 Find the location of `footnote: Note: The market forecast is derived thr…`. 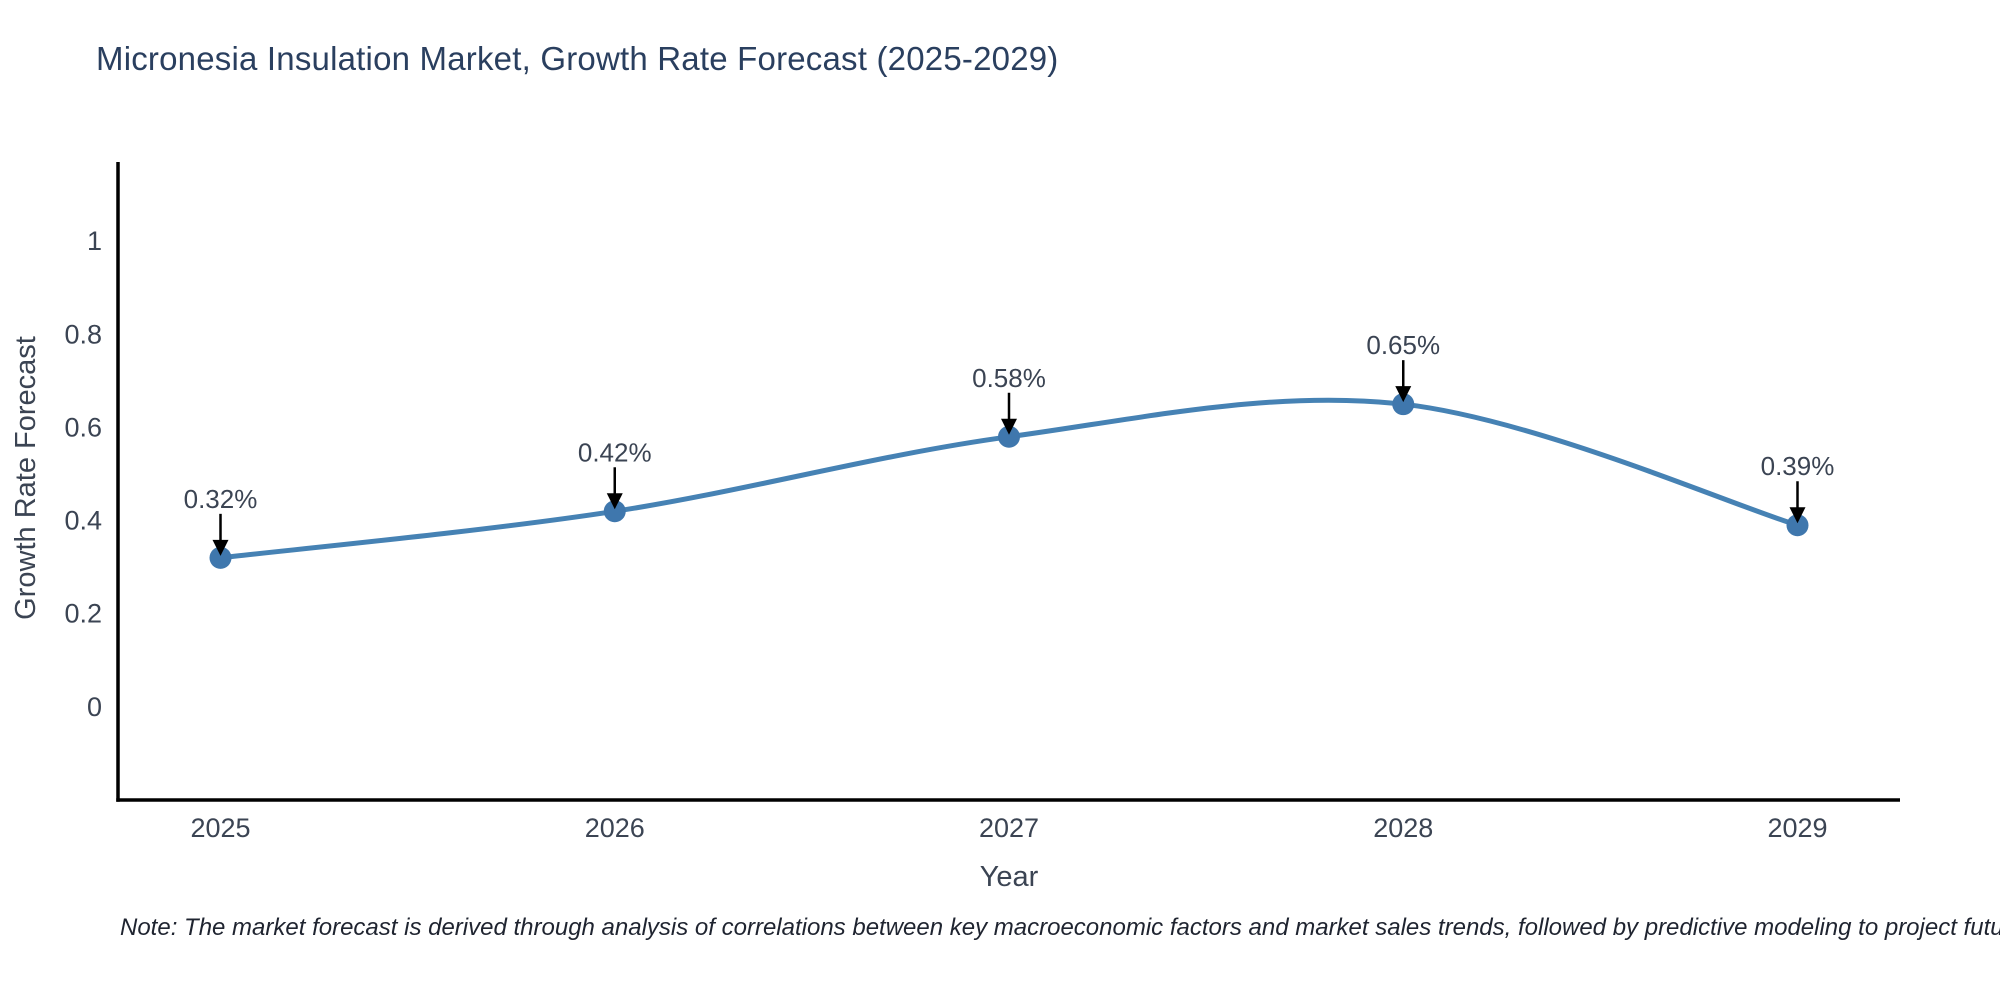

footnote: Note: The market forecast is derived thr… is located at coordinates (1060, 927).